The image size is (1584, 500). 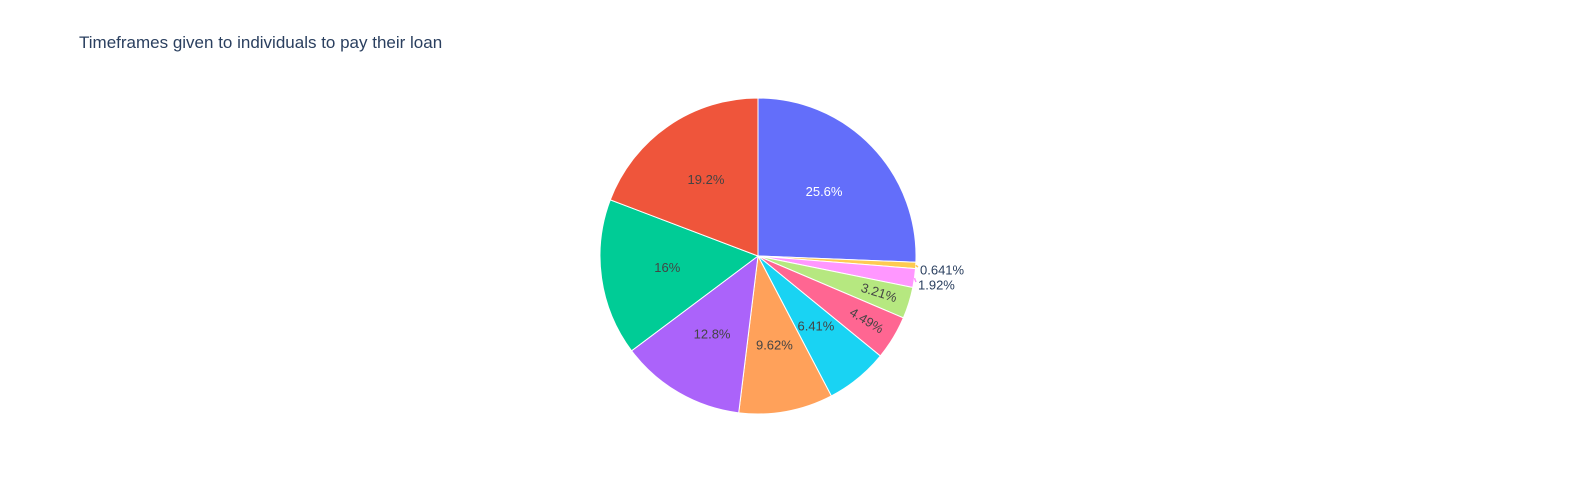 What do you see at coordinates (936, 284) in the screenshot?
I see `slice-percent-label: 1.92%` at bounding box center [936, 284].